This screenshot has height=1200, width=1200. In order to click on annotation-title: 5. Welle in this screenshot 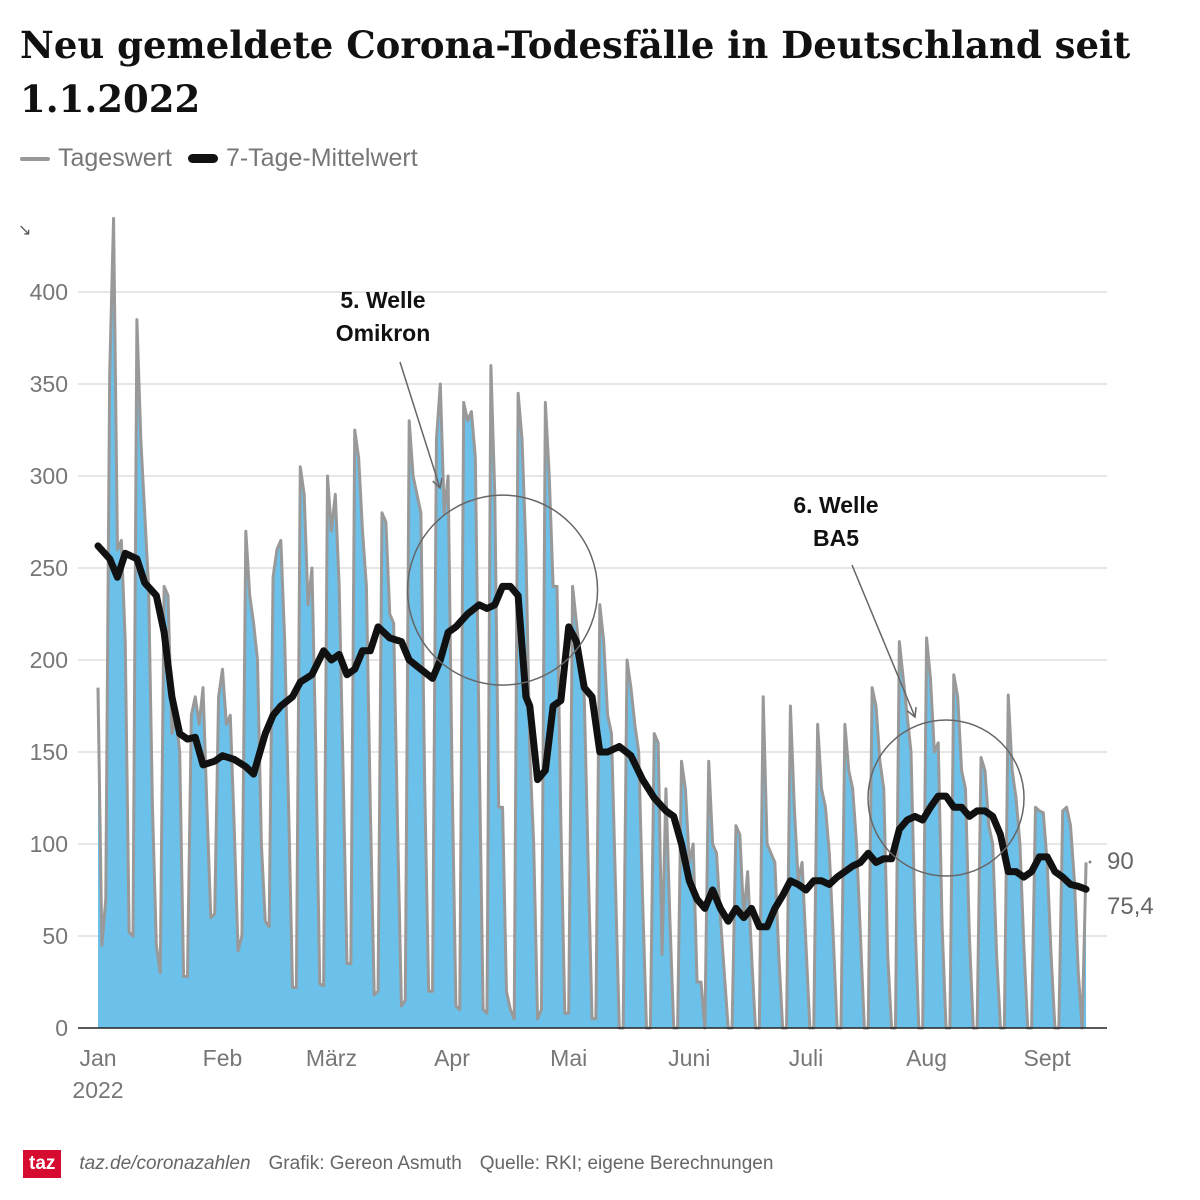, I will do `click(382, 300)`.